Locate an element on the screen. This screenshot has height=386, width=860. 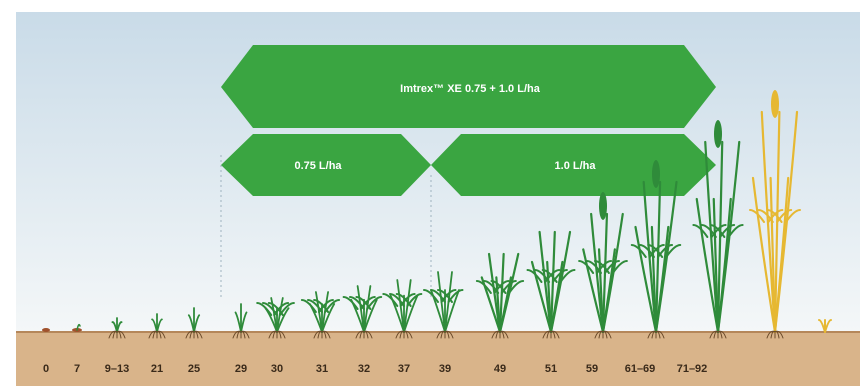
growth-stage-label: 9–13 is located at coordinates (117, 369).